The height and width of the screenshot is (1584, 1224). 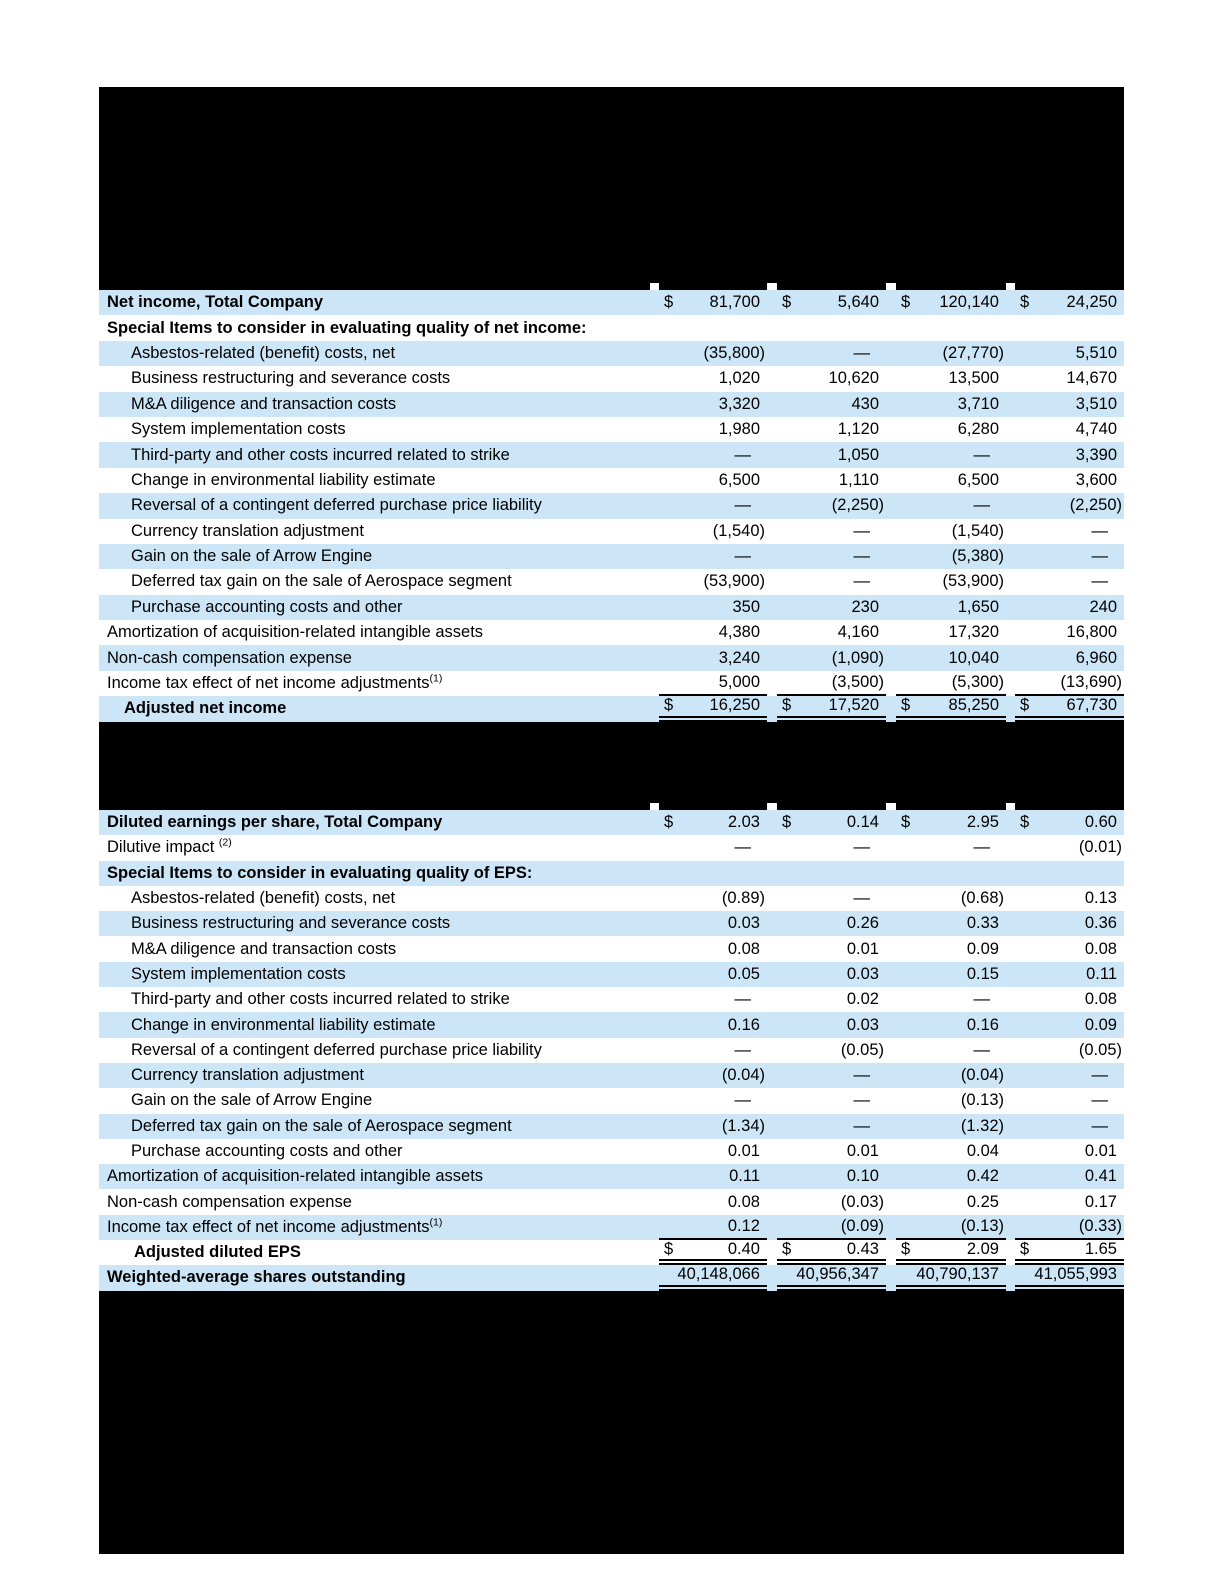 I want to click on value-cell: (1,090), so click(x=831, y=657).